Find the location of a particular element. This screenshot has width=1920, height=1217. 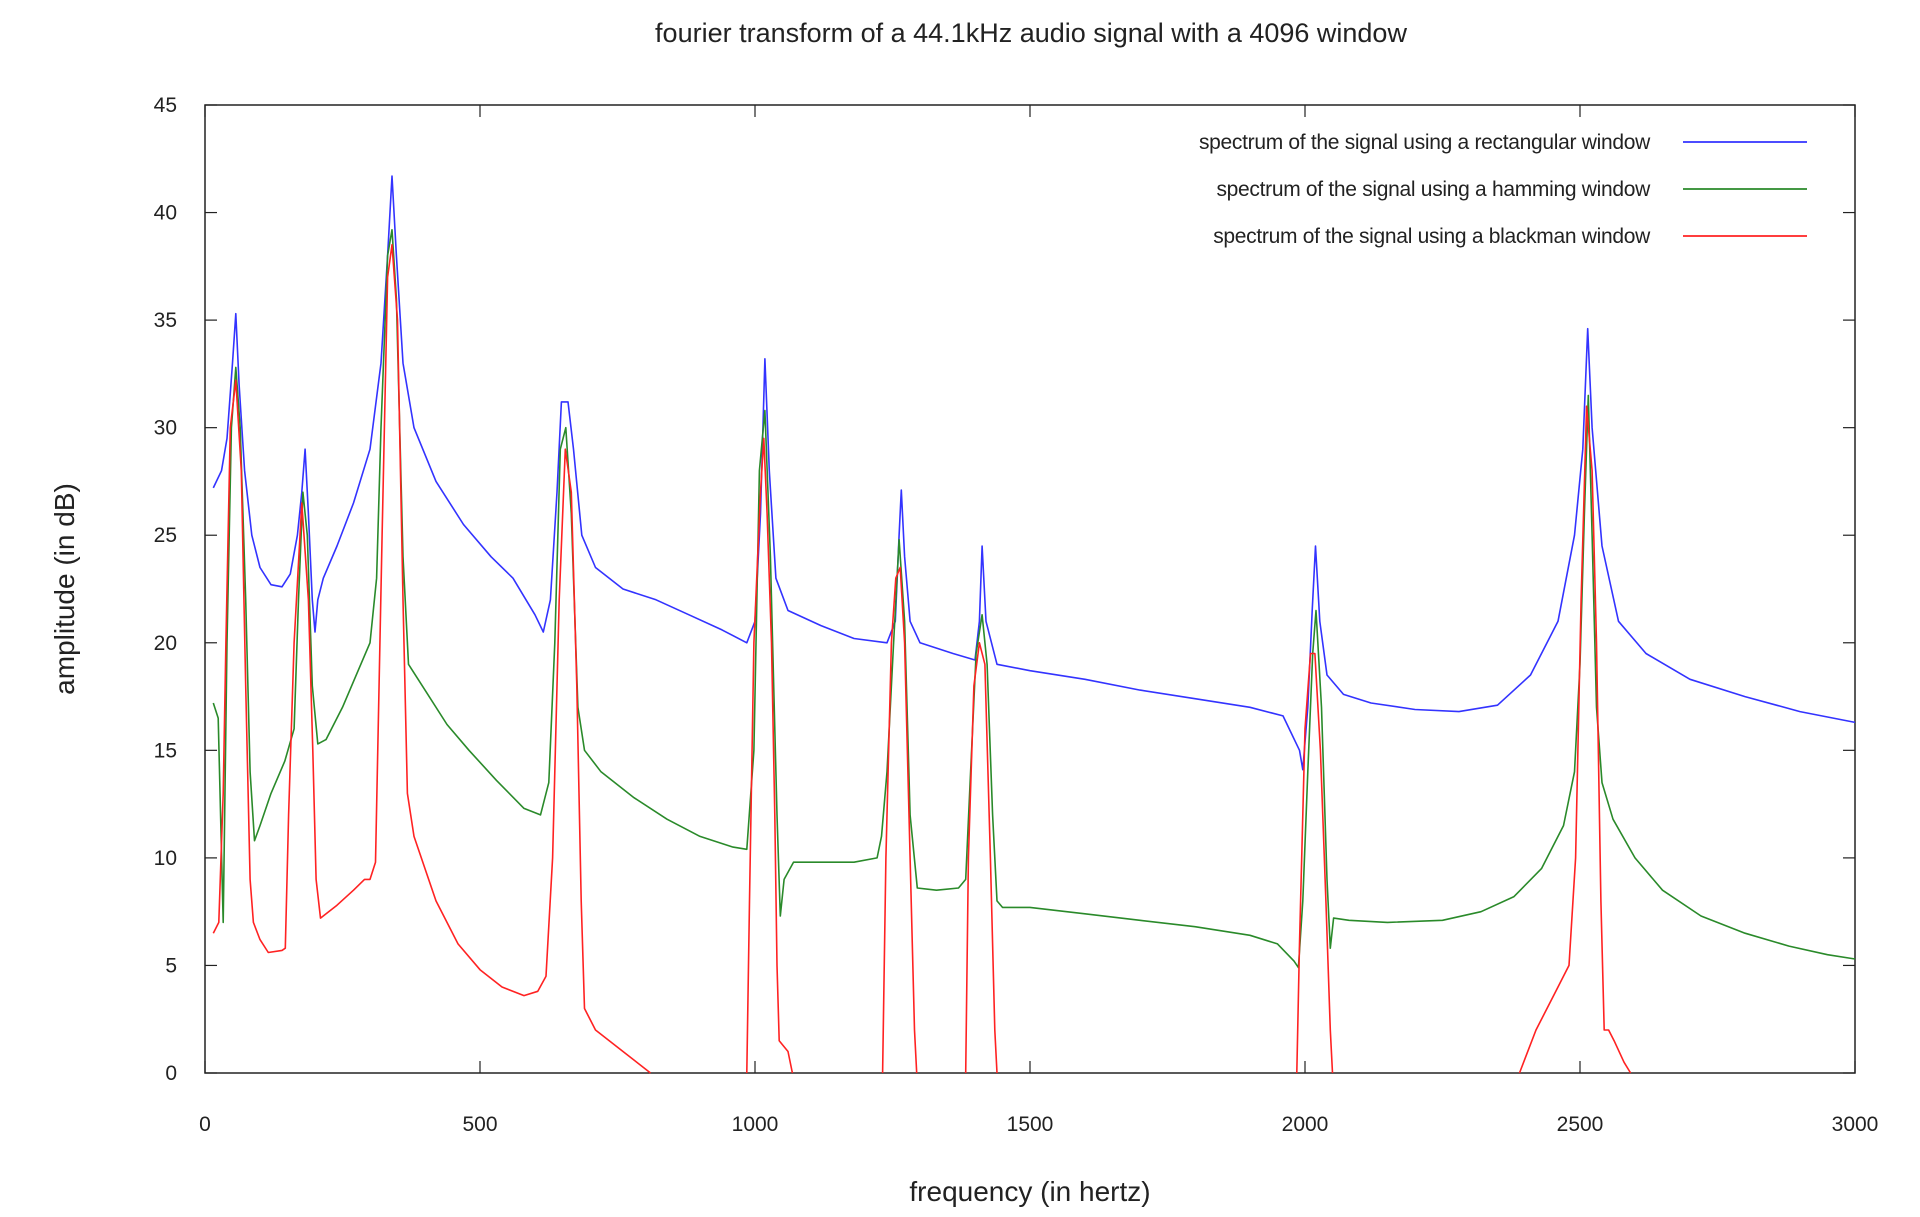

x-axis-label: frequency (in hertz) is located at coordinates (1029, 1191).